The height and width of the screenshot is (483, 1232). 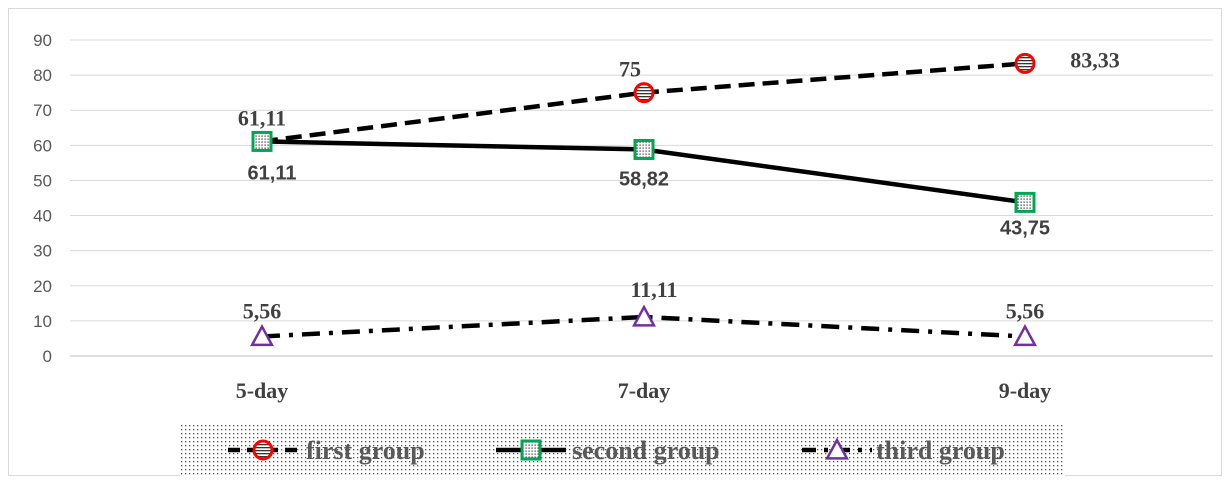 I want to click on y-tick-label: 10, so click(x=42, y=321).